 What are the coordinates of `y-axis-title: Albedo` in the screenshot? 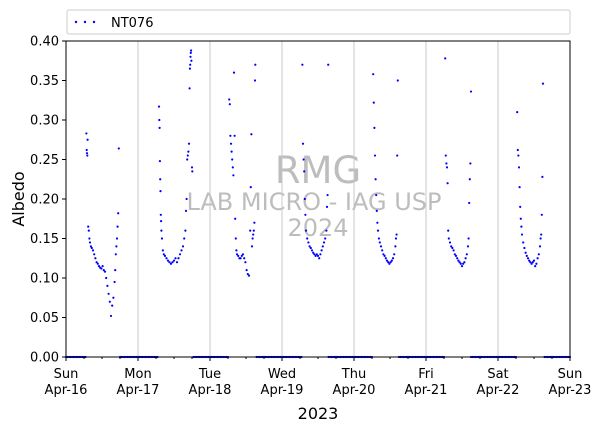 It's located at (18, 198).